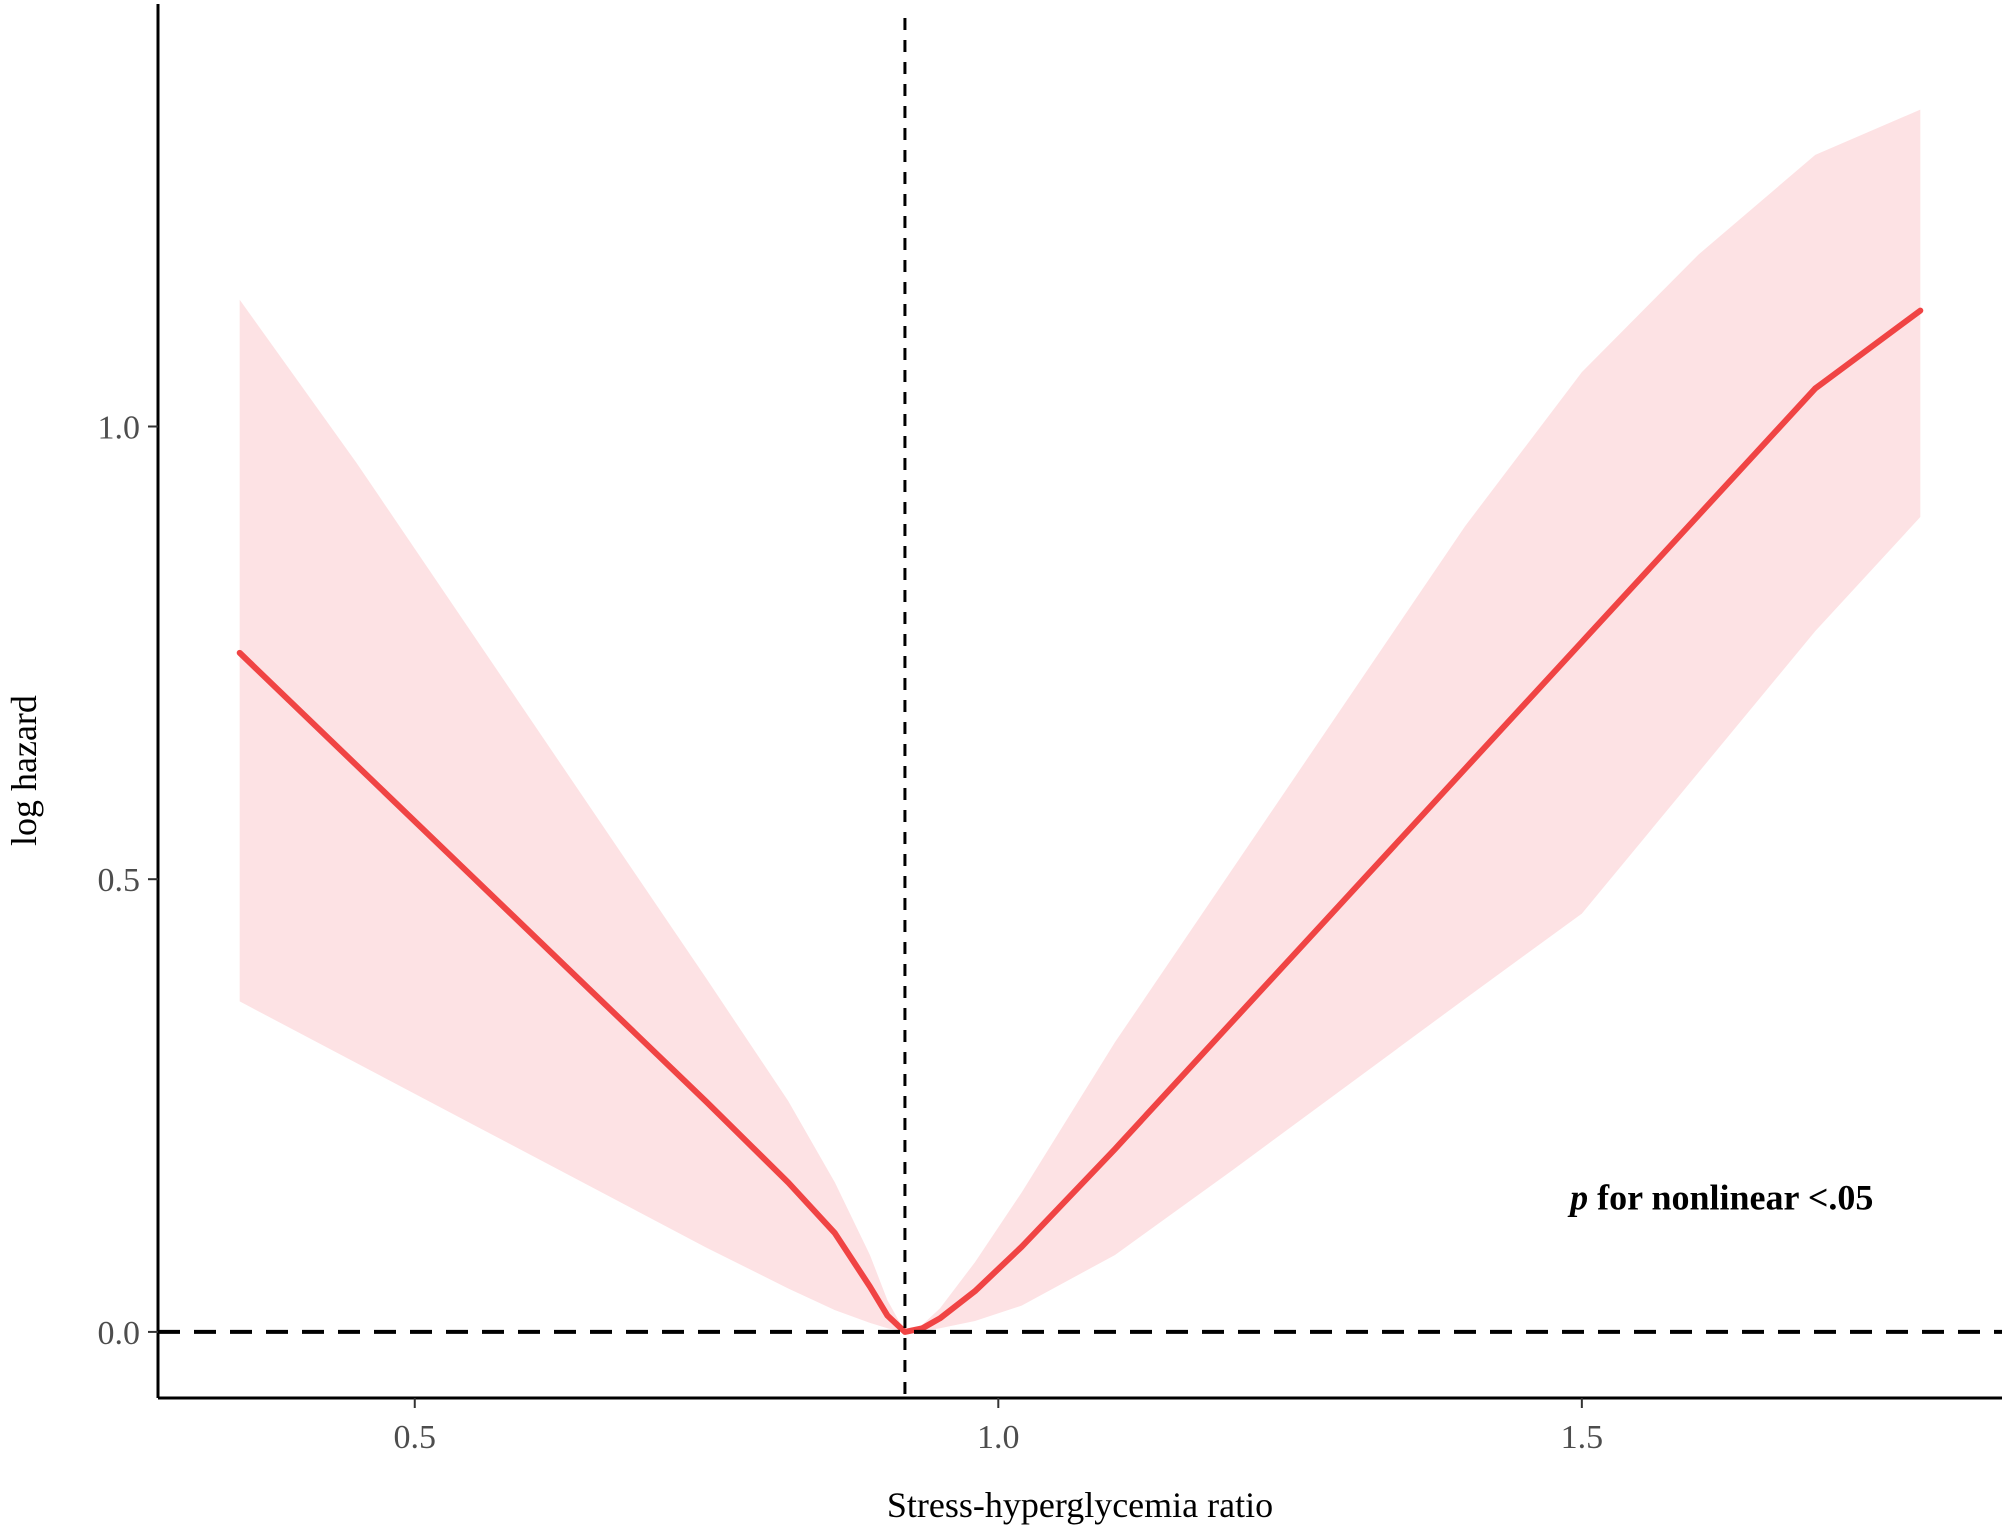  What do you see at coordinates (998, 1437) in the screenshot?
I see `x-tick-label: 1.0` at bounding box center [998, 1437].